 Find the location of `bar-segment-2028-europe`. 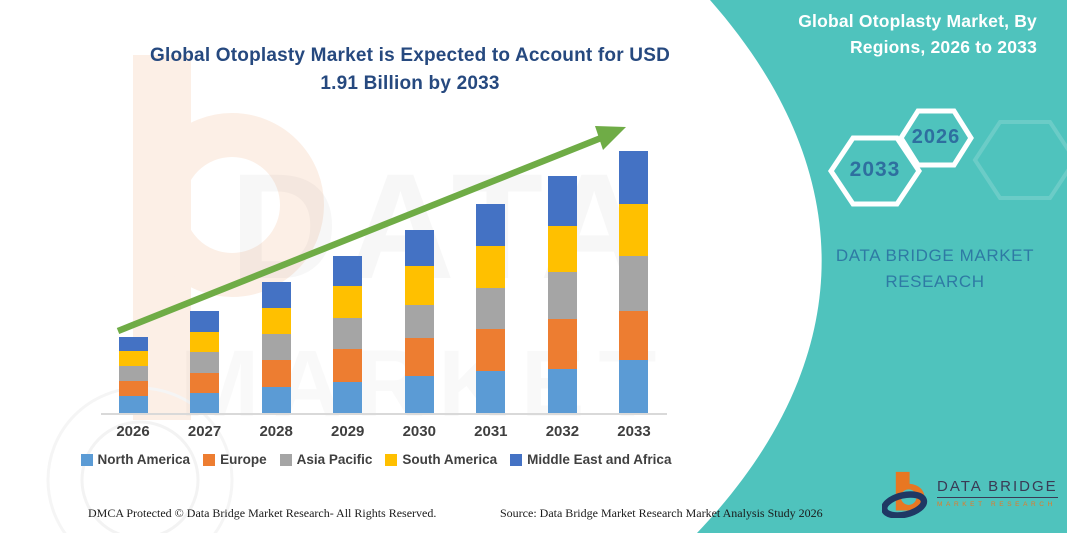

bar-segment-2028-europe is located at coordinates (276, 373).